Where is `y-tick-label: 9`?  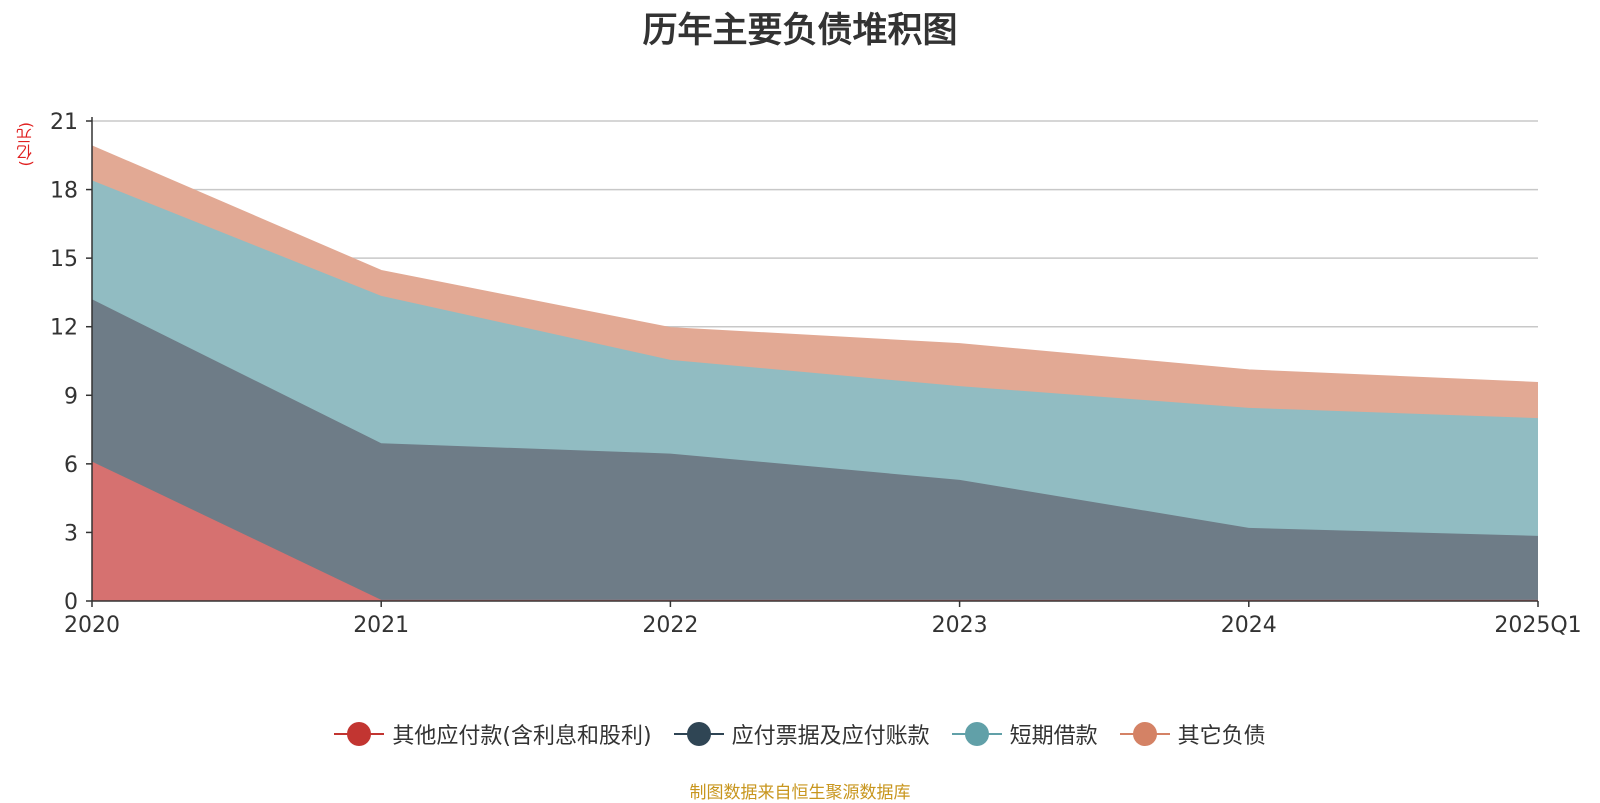
y-tick-label: 9 is located at coordinates (71, 396).